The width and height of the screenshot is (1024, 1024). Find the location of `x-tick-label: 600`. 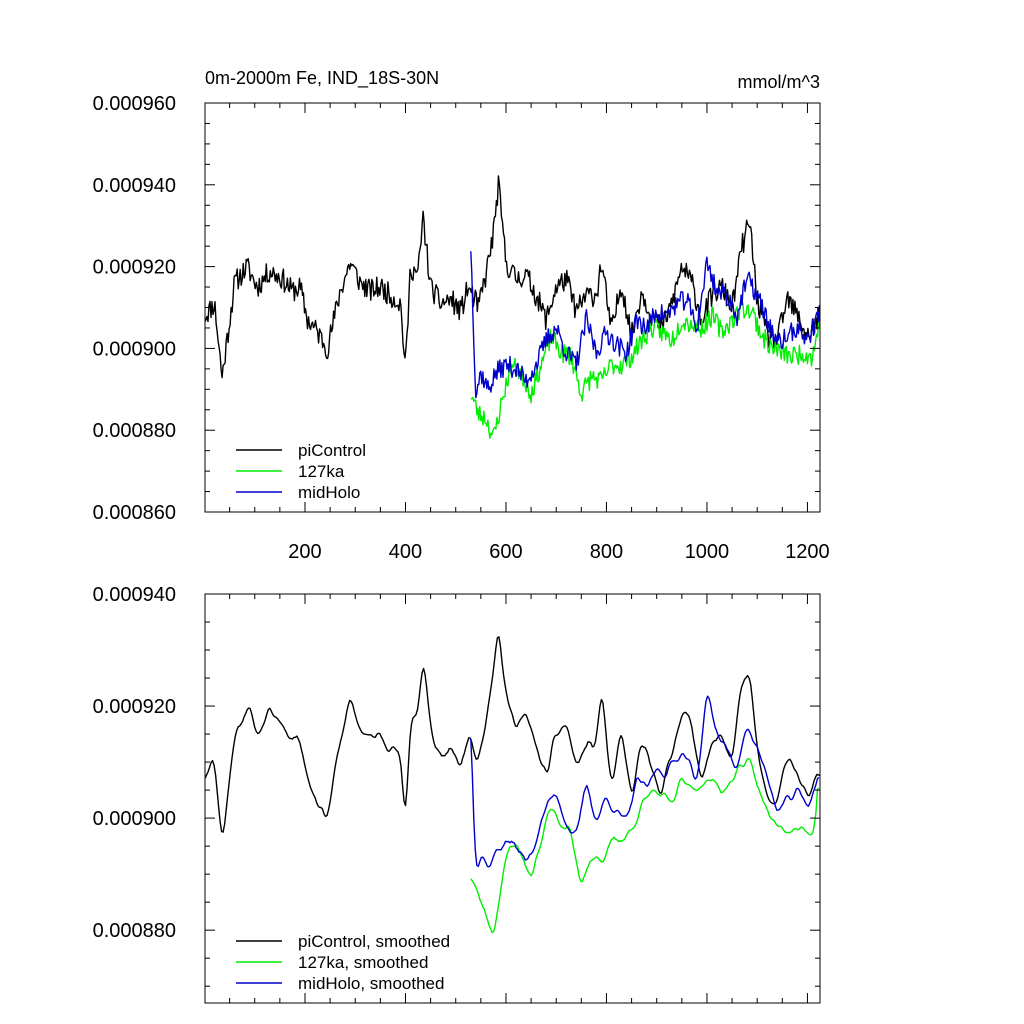

x-tick-label: 600 is located at coordinates (505, 552).